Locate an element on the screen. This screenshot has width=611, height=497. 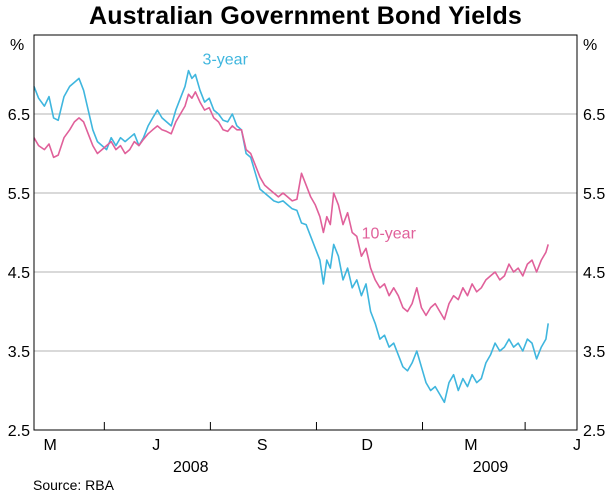
x-year-label: 2008 is located at coordinates (191, 467).